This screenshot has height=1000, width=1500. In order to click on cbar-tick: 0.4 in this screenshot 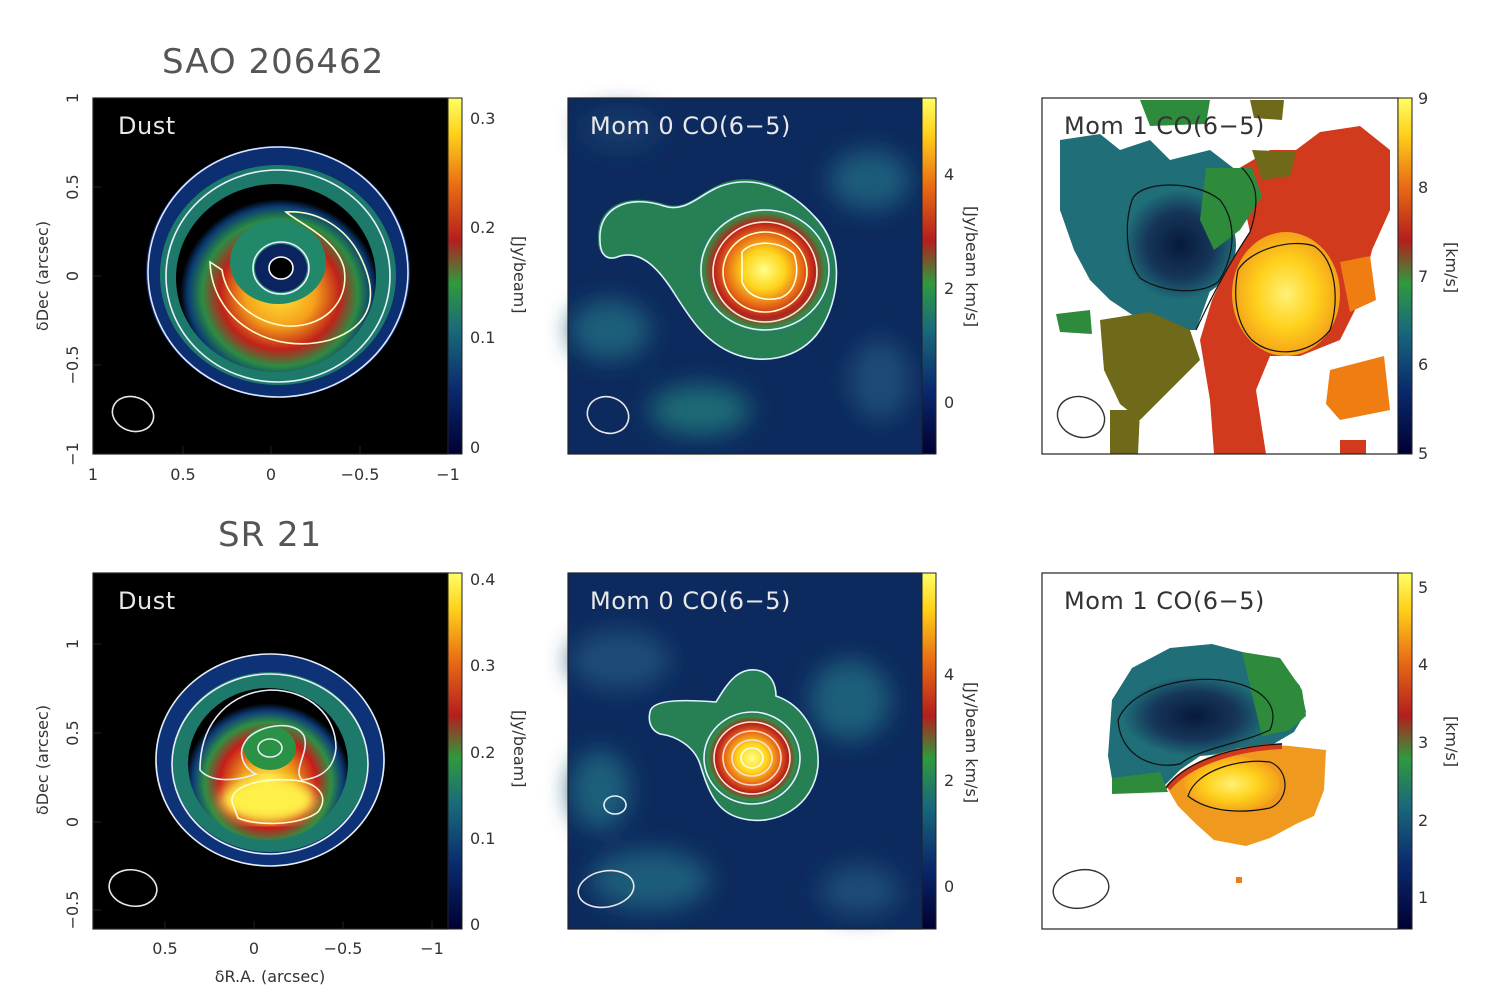, I will do `click(482, 579)`.